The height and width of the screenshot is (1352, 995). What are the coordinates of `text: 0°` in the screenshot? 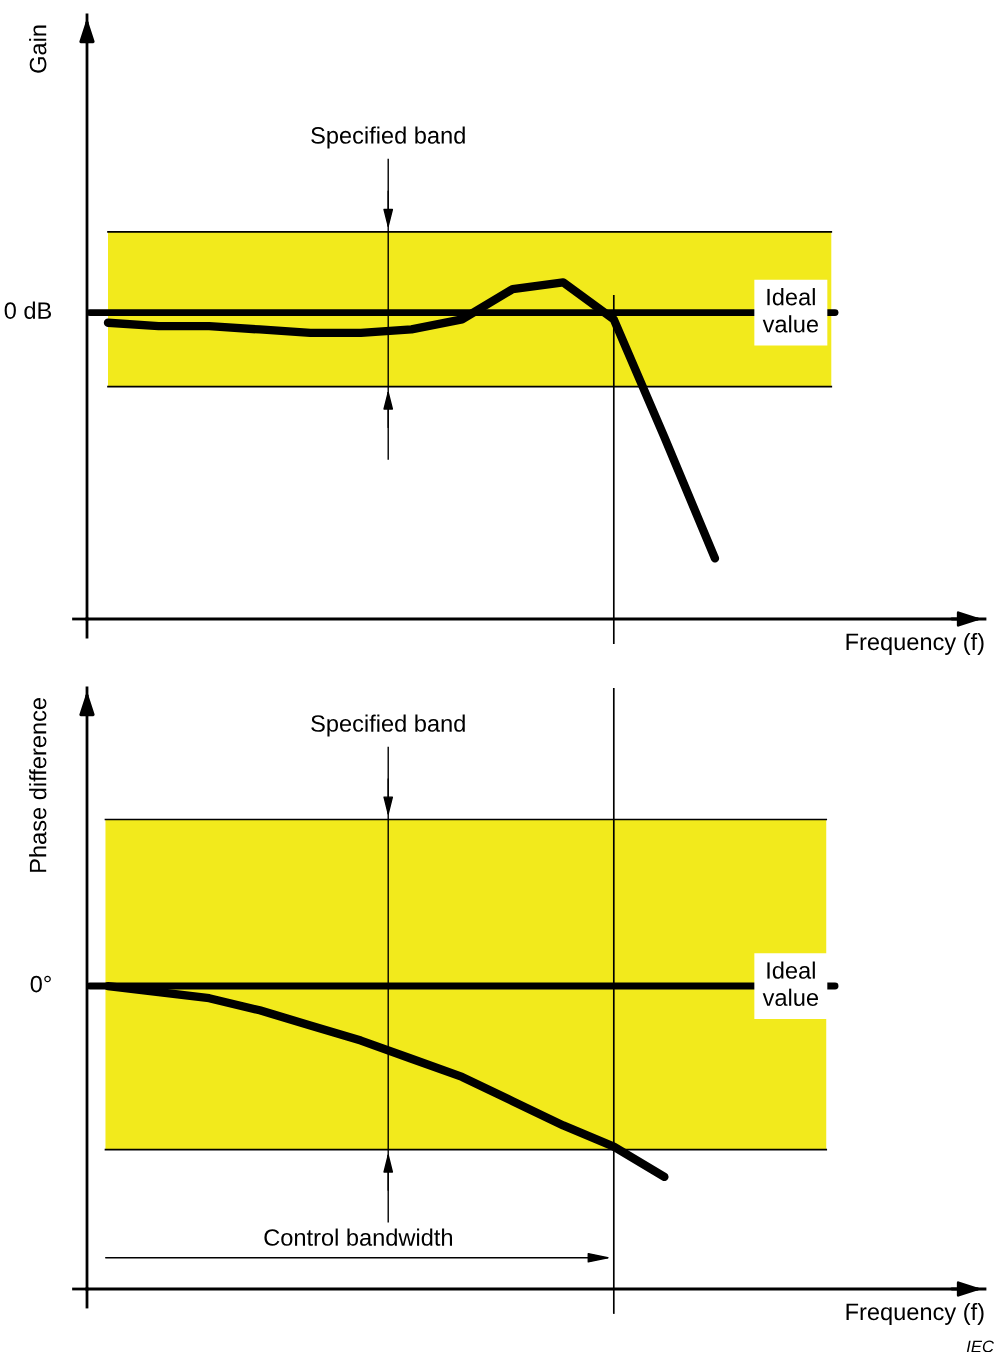 It's located at (40, 984).